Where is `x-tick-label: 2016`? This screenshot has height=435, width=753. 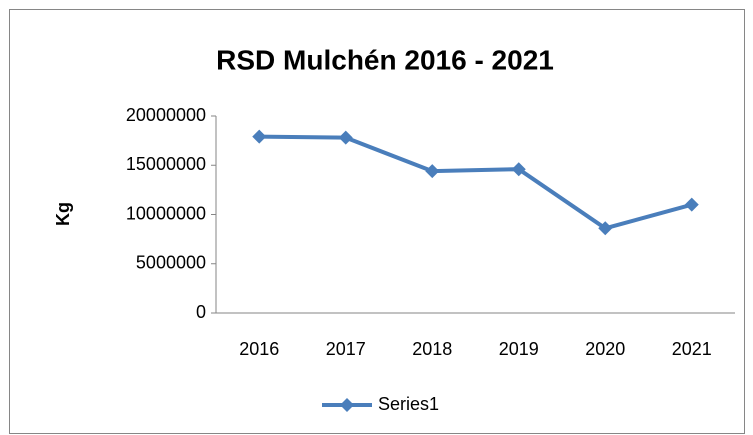 x-tick-label: 2016 is located at coordinates (259, 349).